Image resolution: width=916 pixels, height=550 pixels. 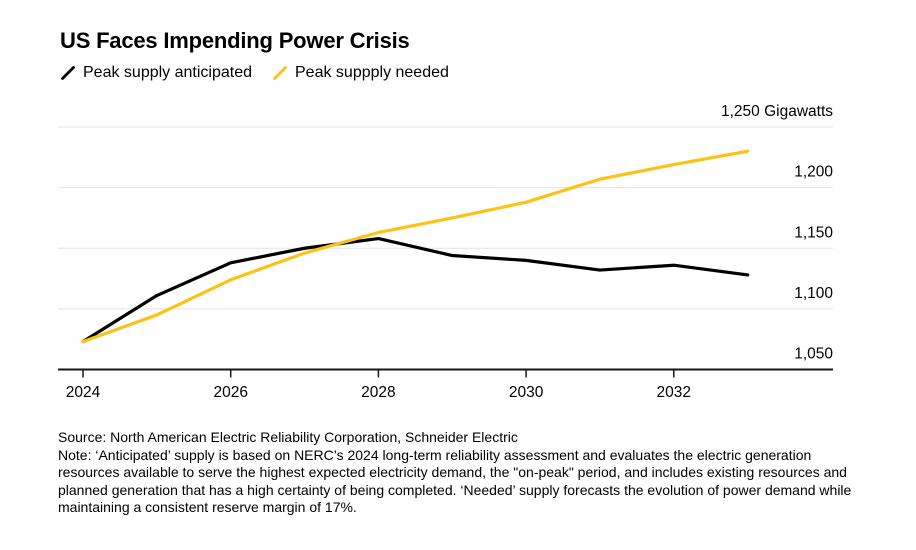 What do you see at coordinates (813, 172) in the screenshot?
I see `y-tick-label: 1,200` at bounding box center [813, 172].